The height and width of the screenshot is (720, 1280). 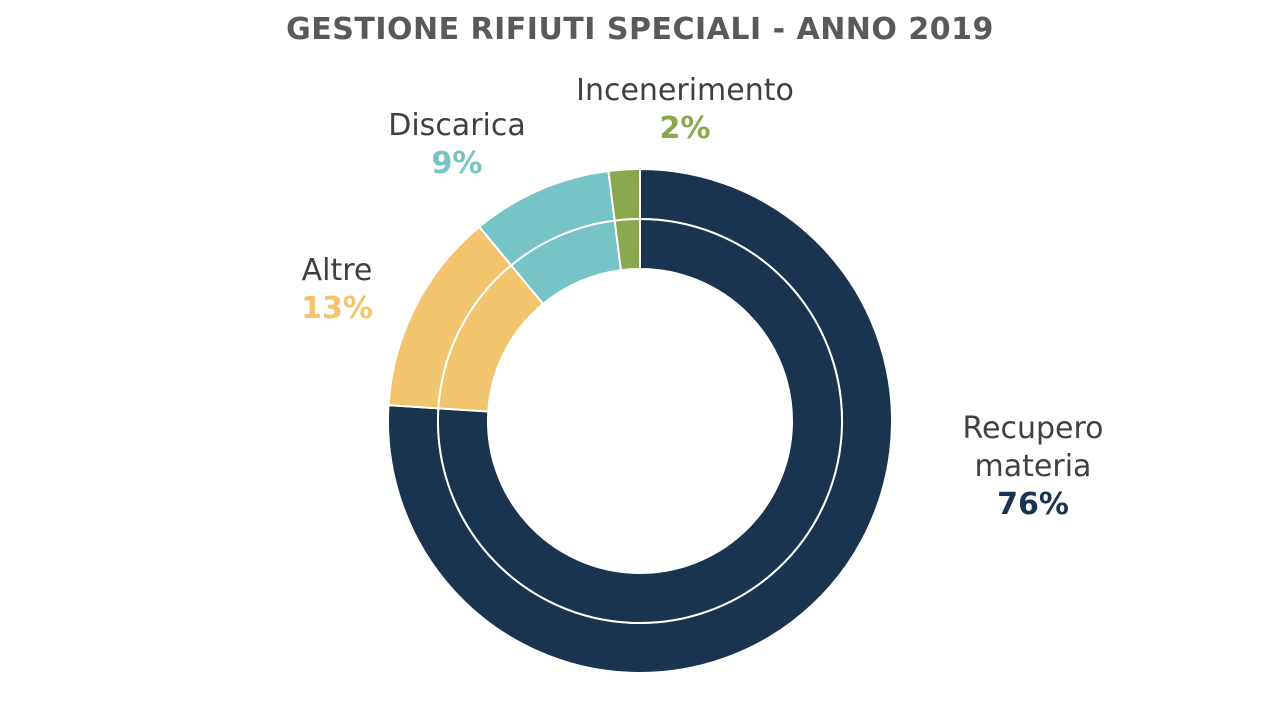 What do you see at coordinates (627, 244) in the screenshot?
I see `slice-inner-incenerimento` at bounding box center [627, 244].